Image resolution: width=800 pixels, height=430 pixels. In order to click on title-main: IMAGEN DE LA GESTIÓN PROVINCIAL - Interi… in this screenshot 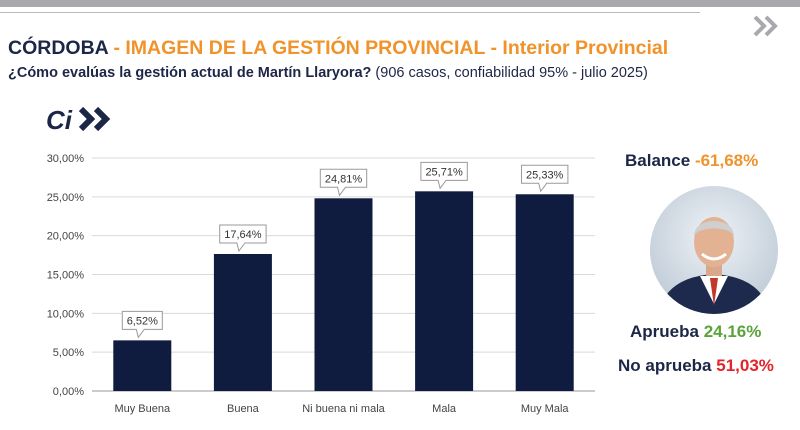, I will do `click(397, 48)`.